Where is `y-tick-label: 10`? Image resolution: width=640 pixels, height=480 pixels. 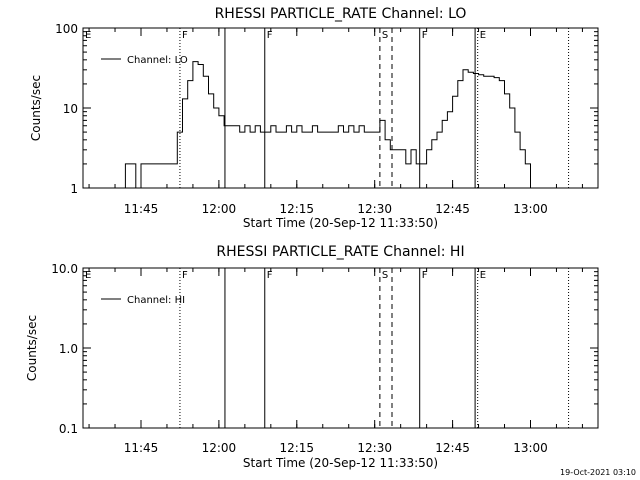 y-tick-label: 10 is located at coordinates (70, 109).